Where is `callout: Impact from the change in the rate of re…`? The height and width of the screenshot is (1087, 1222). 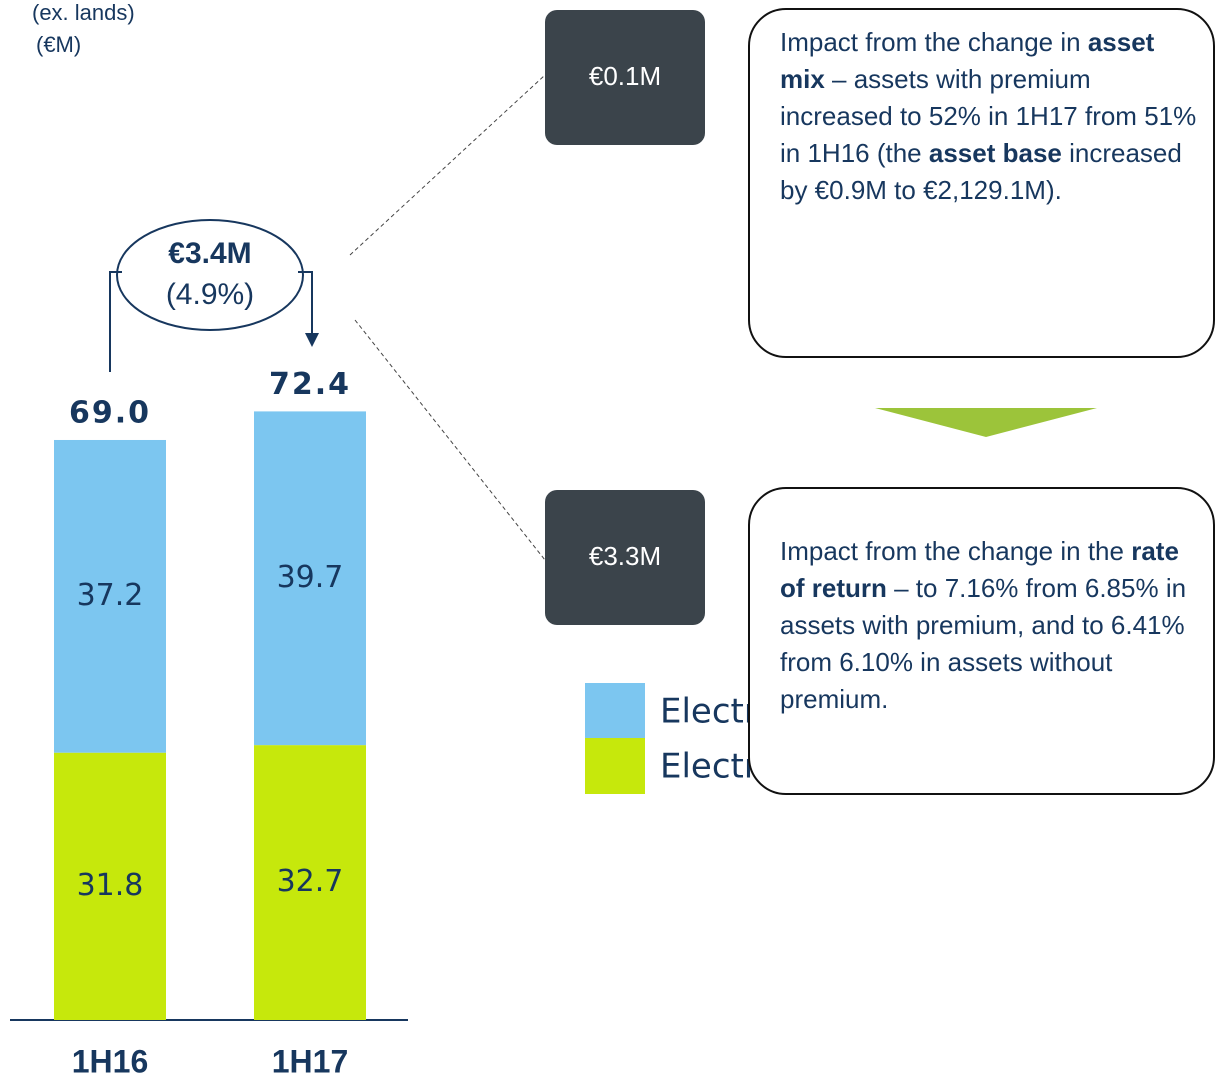
callout: Impact from the change in the rate of re… is located at coordinates (981, 641).